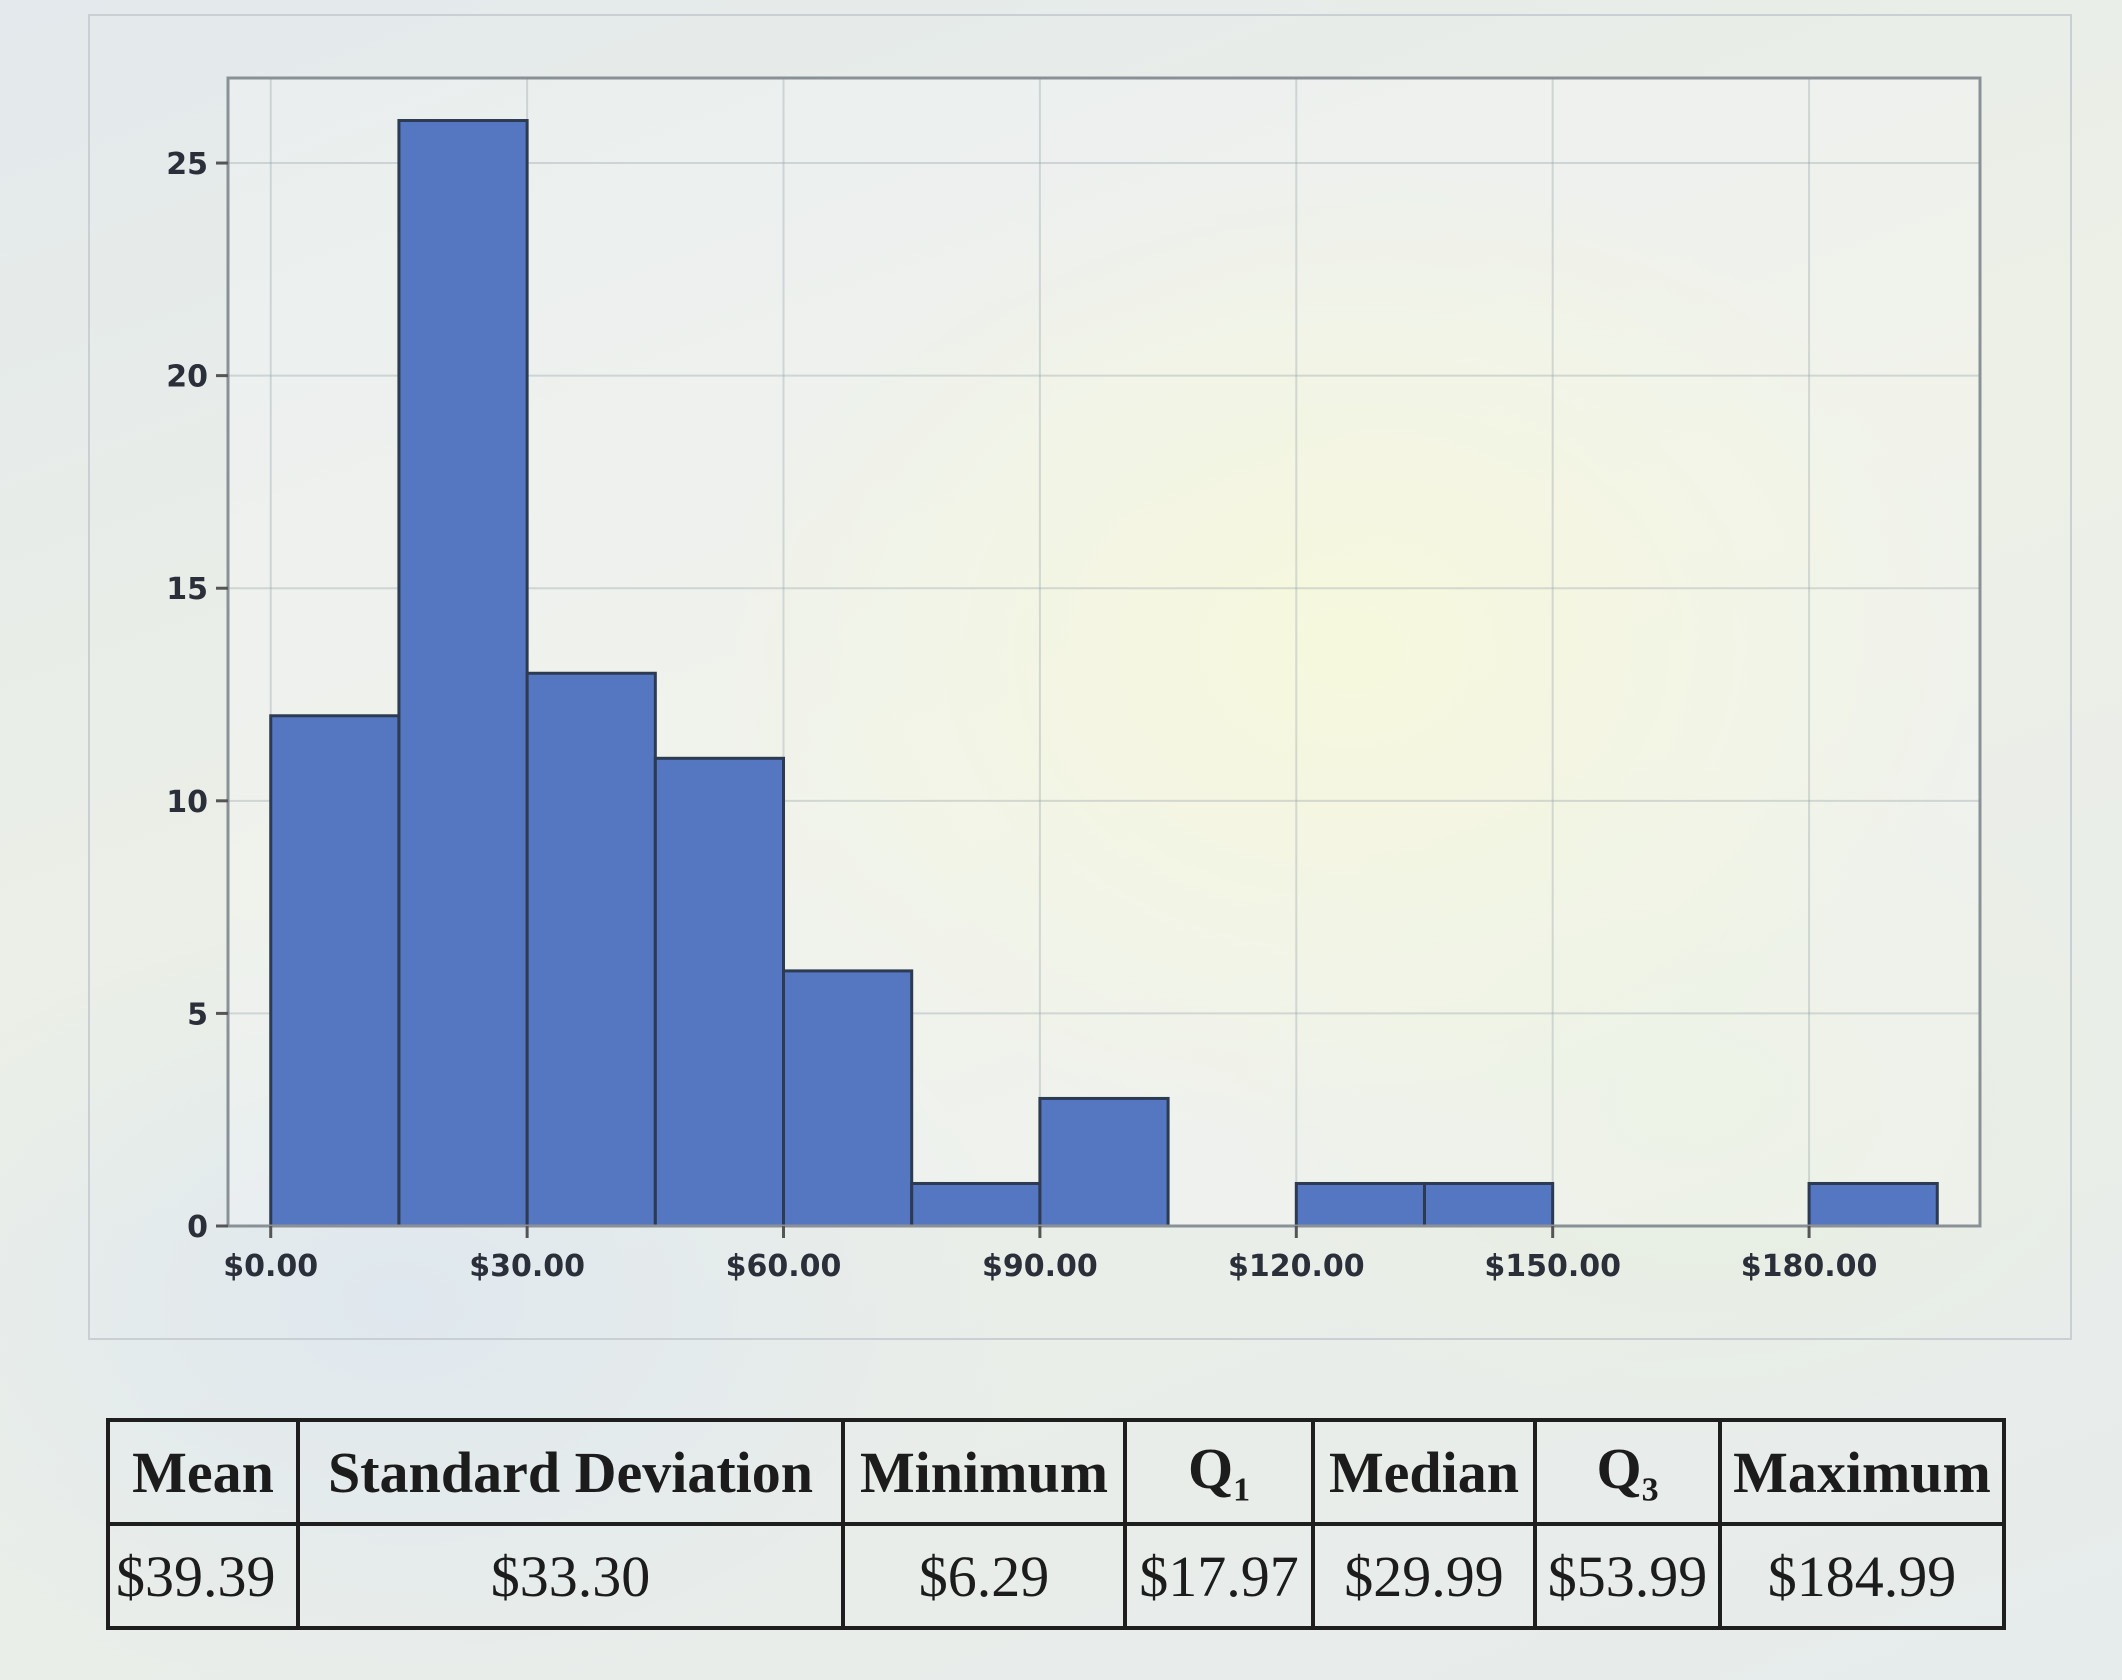 This screenshot has width=2122, height=1680. Describe the element at coordinates (1619, 1468) in the screenshot. I see `header-q3-letter: Q` at that location.